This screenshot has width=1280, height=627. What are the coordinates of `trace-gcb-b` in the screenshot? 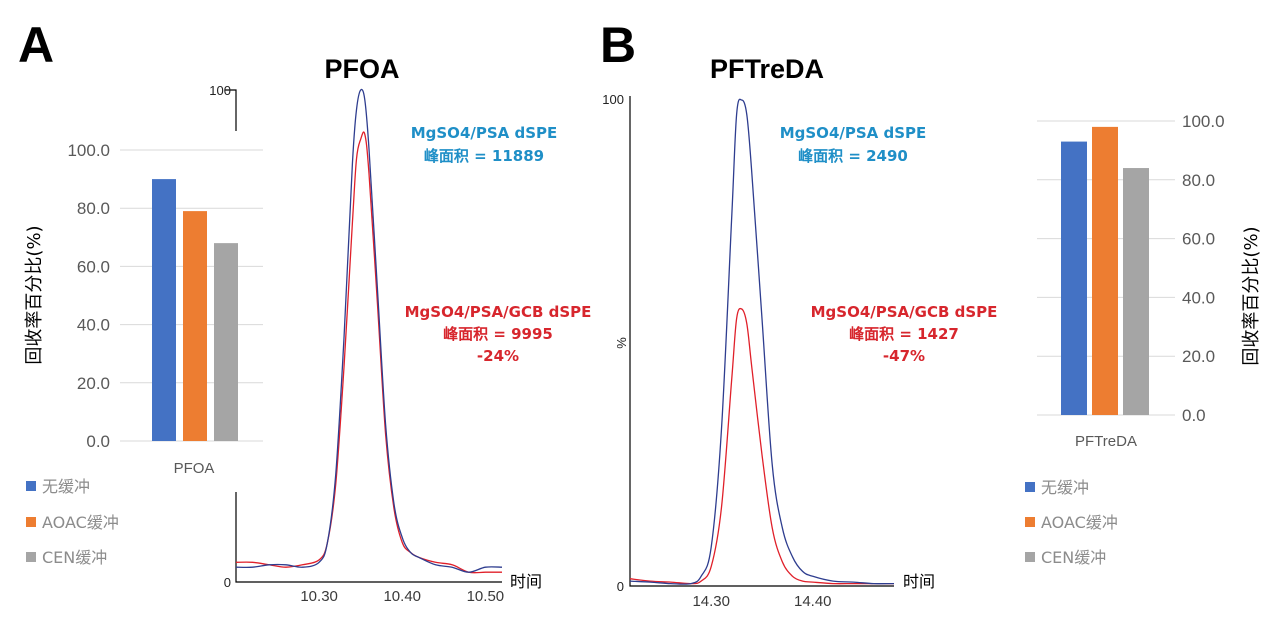 It's located at (761, 446).